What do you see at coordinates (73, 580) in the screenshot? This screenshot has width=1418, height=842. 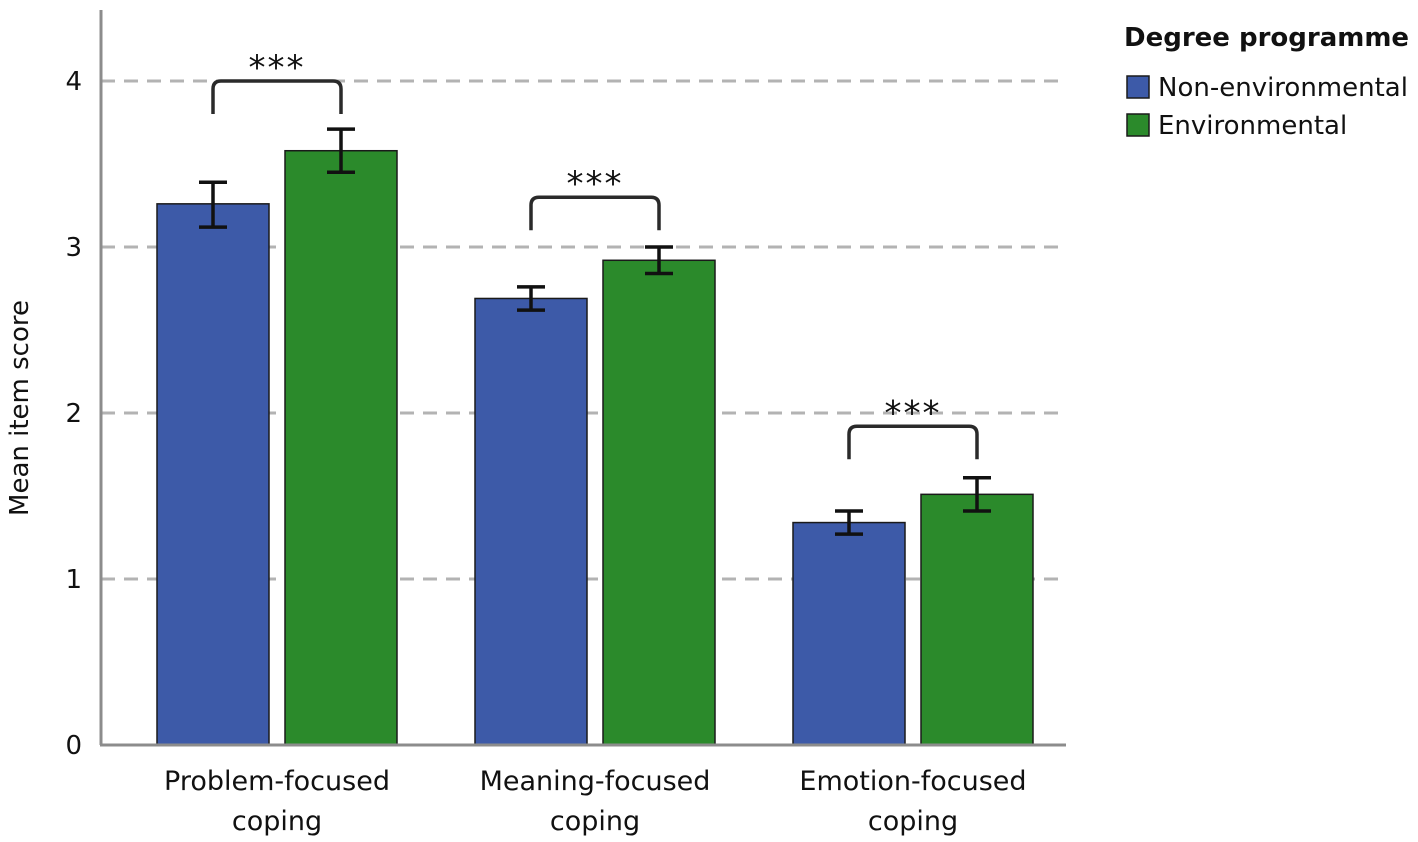 I see `y-tick-label: 1` at bounding box center [73, 580].